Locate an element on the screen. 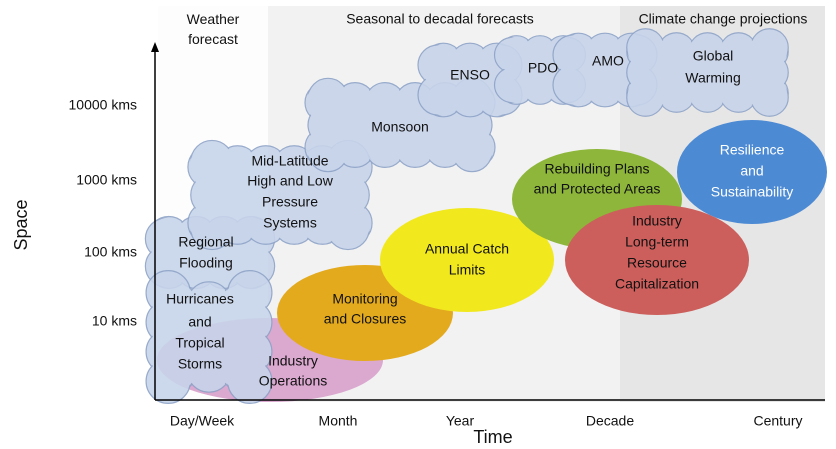 This screenshot has height=449, width=836. x-label: Month is located at coordinates (338, 421).